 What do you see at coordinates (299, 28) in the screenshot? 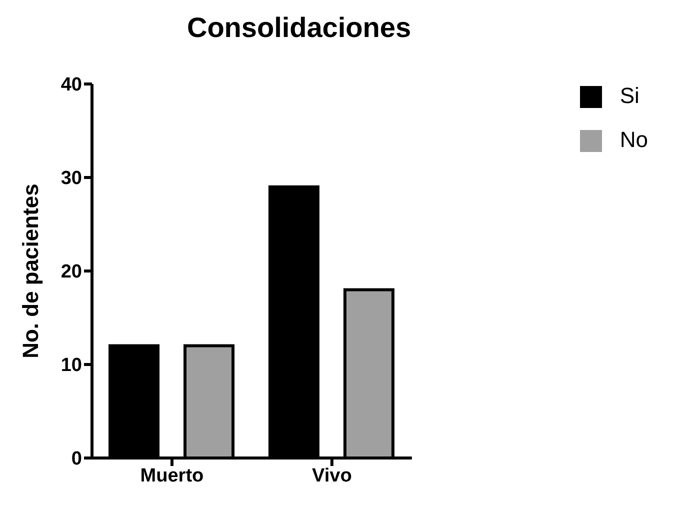
I see `chart-title: Consolidaciones` at bounding box center [299, 28].